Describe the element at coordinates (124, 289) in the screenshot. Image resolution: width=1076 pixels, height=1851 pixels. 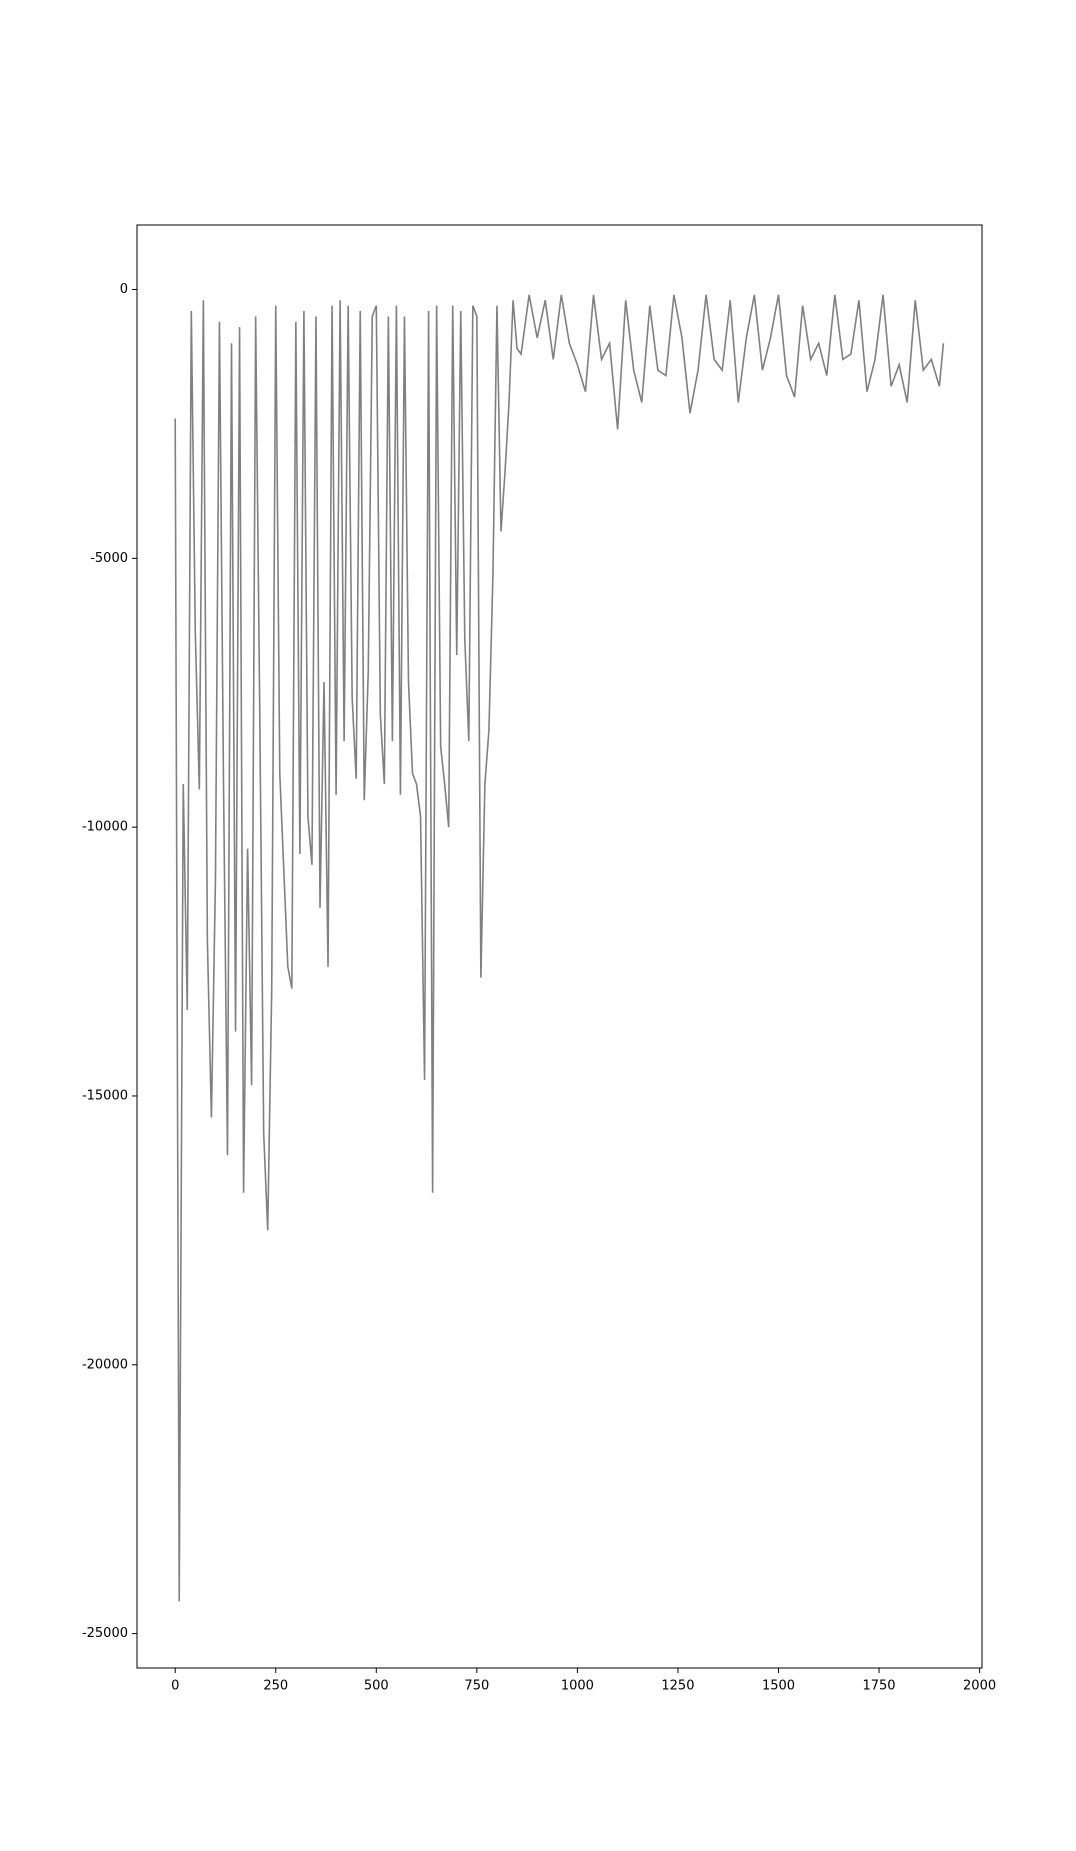
I see `y-tick-label: 0` at that location.